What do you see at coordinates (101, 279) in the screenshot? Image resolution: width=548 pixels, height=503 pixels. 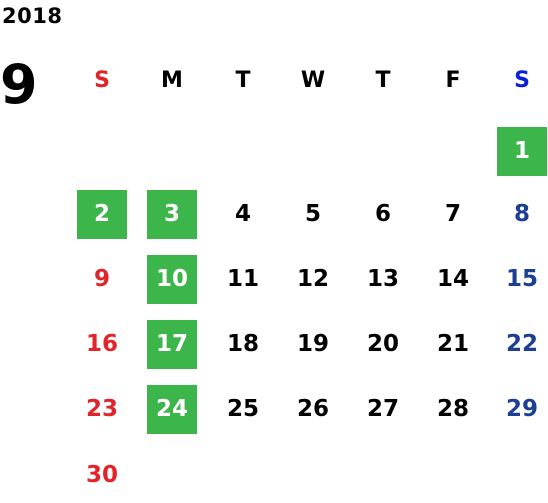 I see `calendar-day: 9` at bounding box center [101, 279].